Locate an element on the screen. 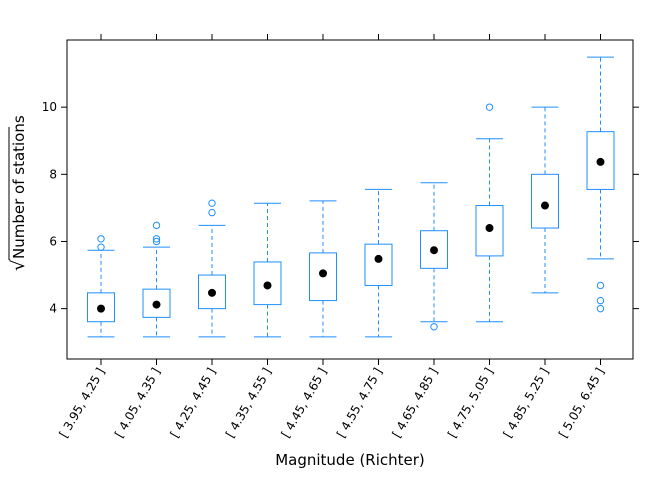  x-tick-label: [ 3.95, 4.25 ] is located at coordinates (81, 403).